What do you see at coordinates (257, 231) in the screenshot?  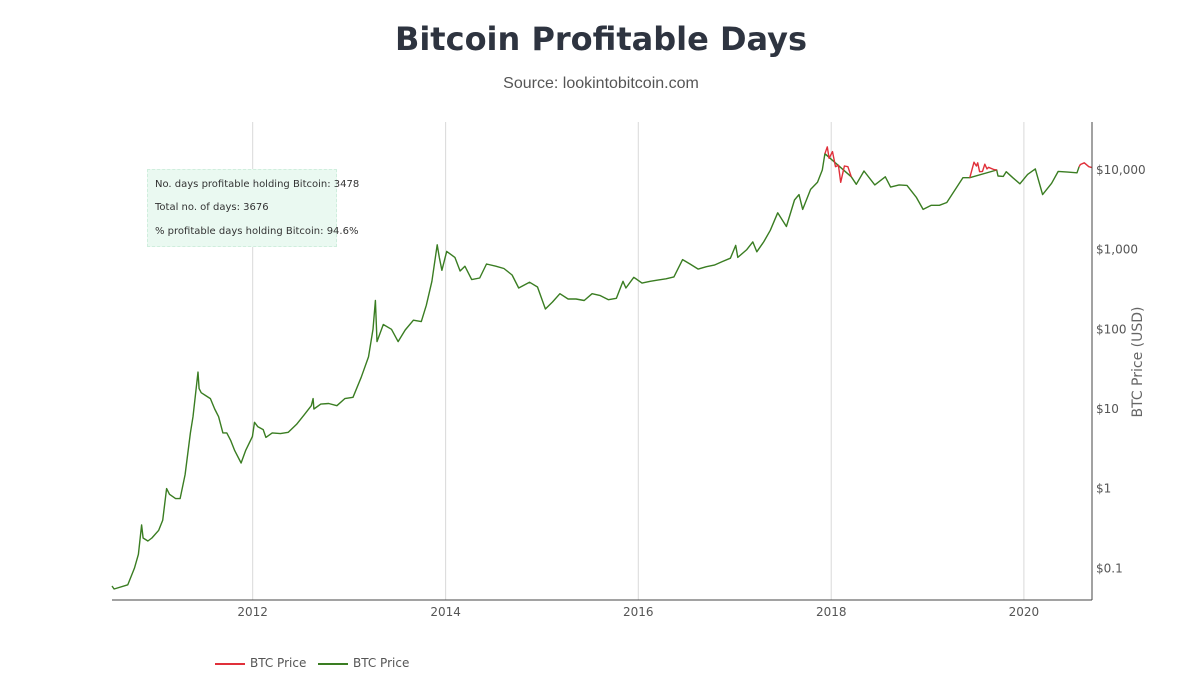 I see `stat-profitable-percent: % profitable days holding Bitcoin: 94.6%` at bounding box center [257, 231].